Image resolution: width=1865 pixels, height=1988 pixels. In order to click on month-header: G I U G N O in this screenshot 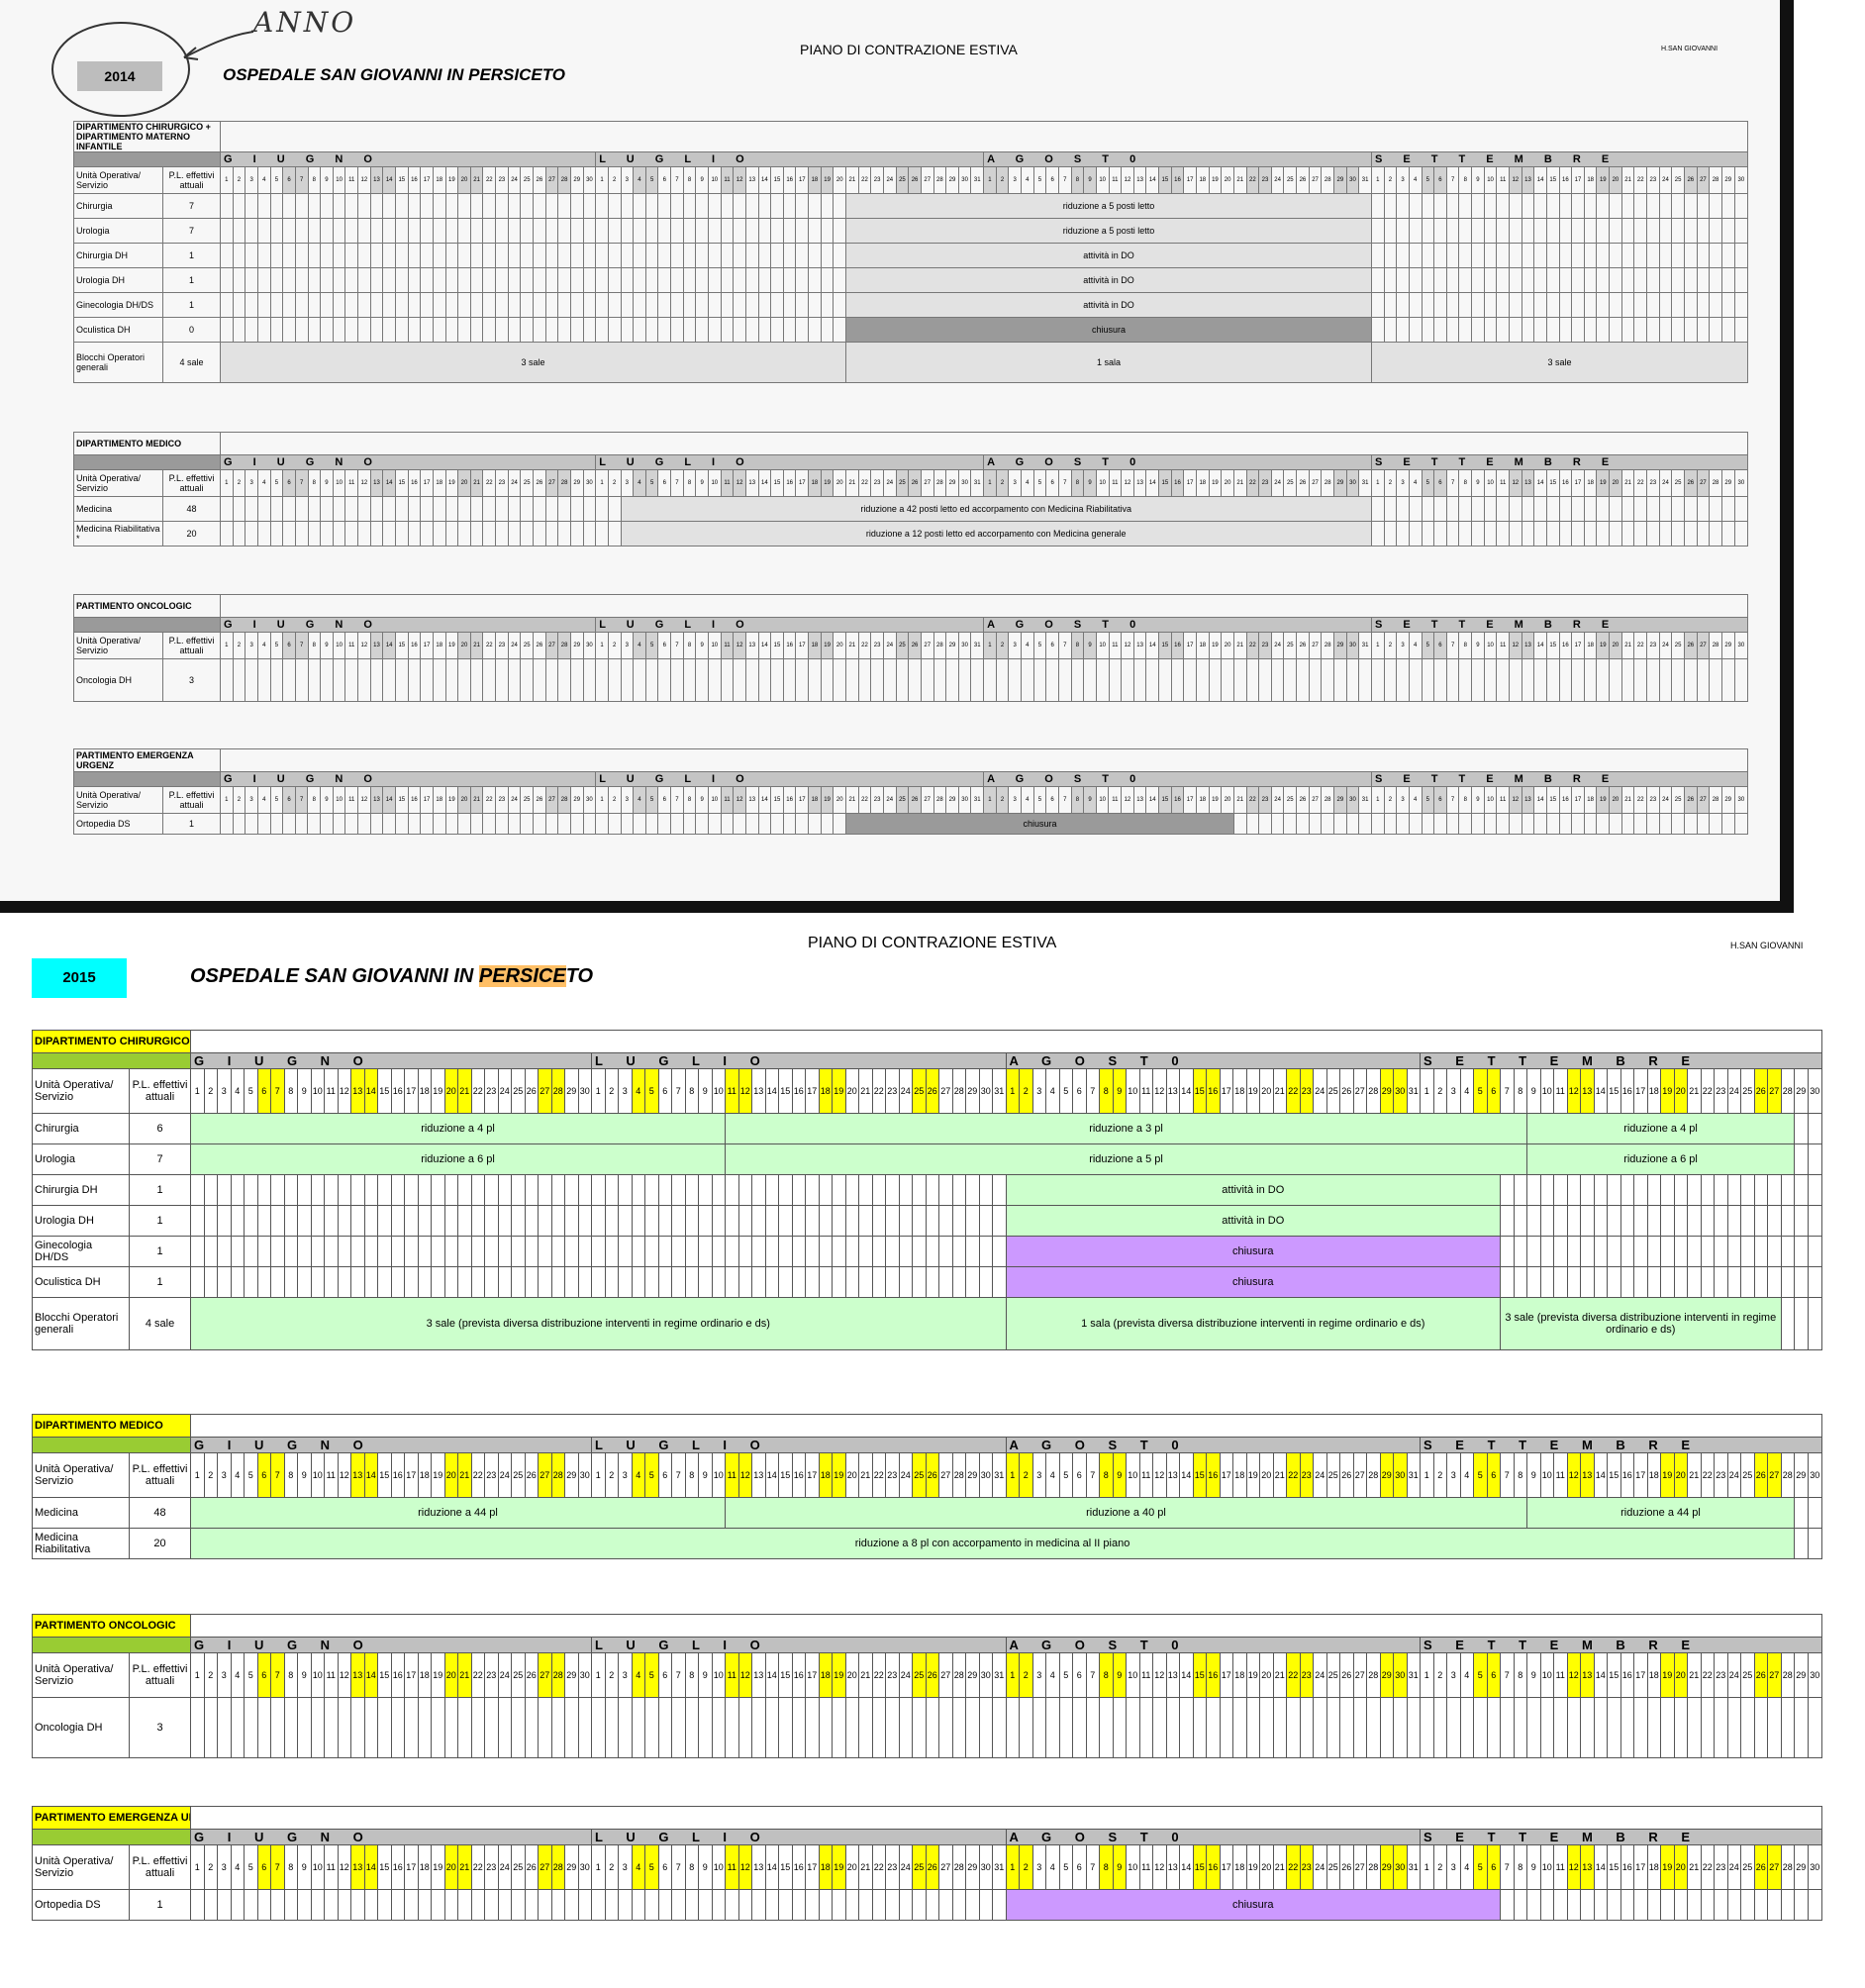, I will do `click(408, 779)`.